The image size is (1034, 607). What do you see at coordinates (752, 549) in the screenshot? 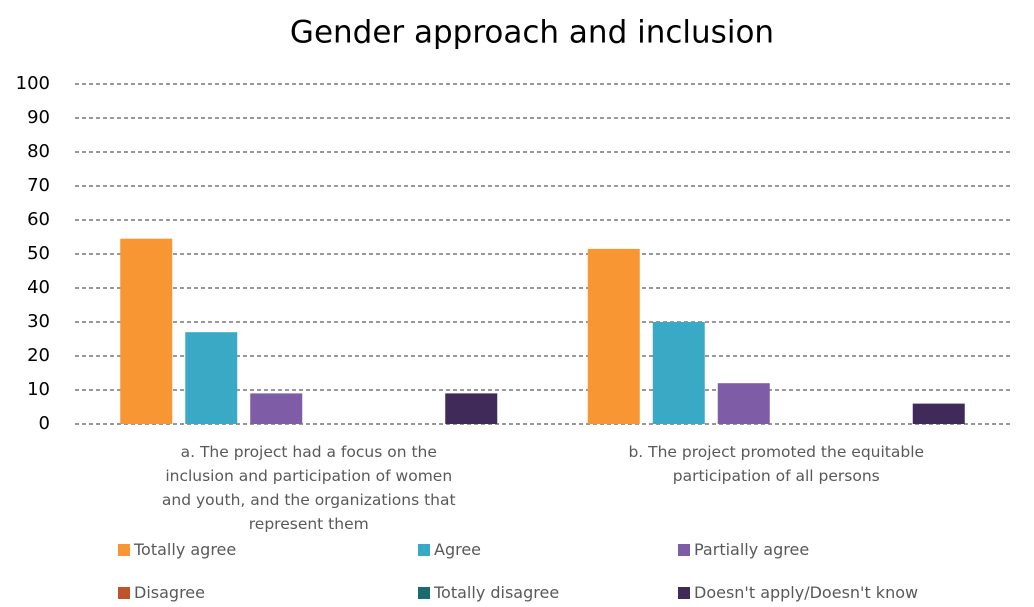
I see `legend-label: Partially agree` at bounding box center [752, 549].